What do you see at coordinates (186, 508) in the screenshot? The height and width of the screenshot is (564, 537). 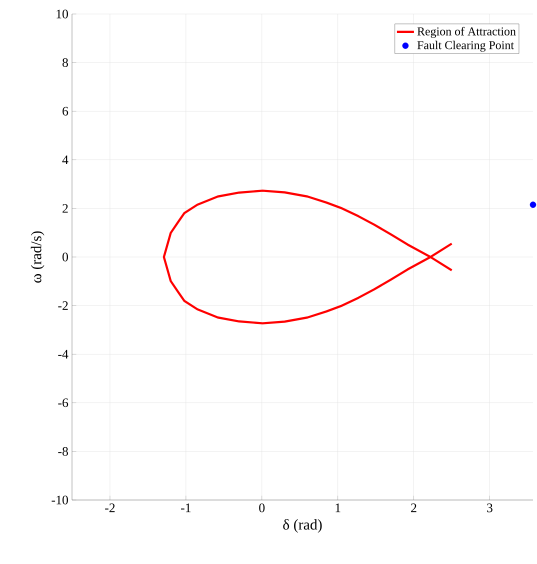 I see `x-tick-label: -1` at bounding box center [186, 508].